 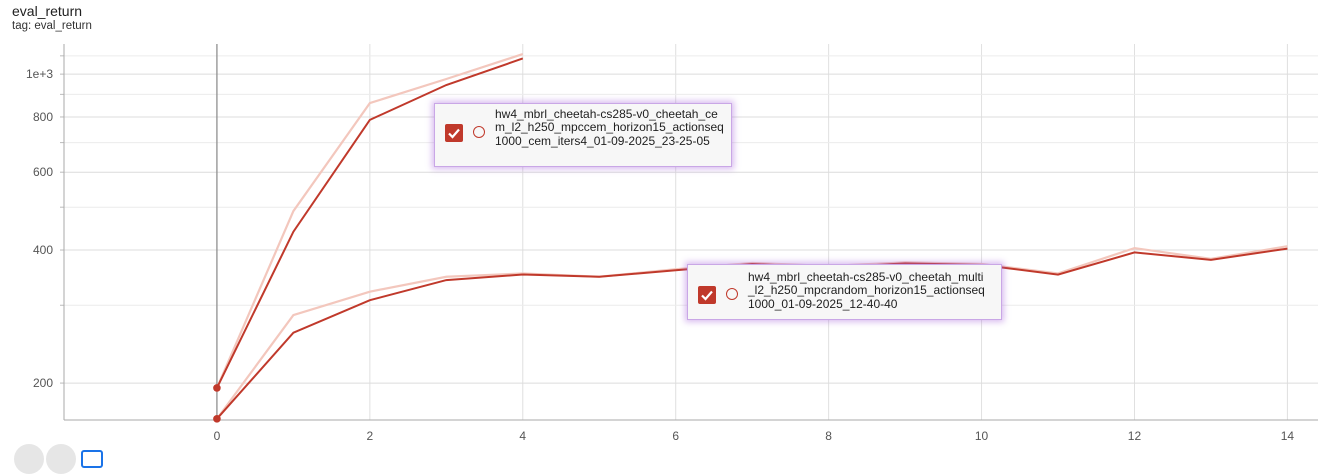 I want to click on y-tick-label: 1e+3, so click(x=39, y=74).